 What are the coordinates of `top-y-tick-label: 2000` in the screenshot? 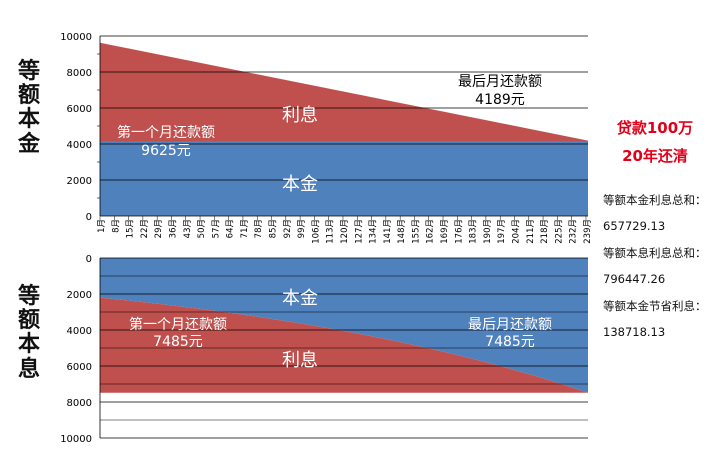 It's located at (79, 181).